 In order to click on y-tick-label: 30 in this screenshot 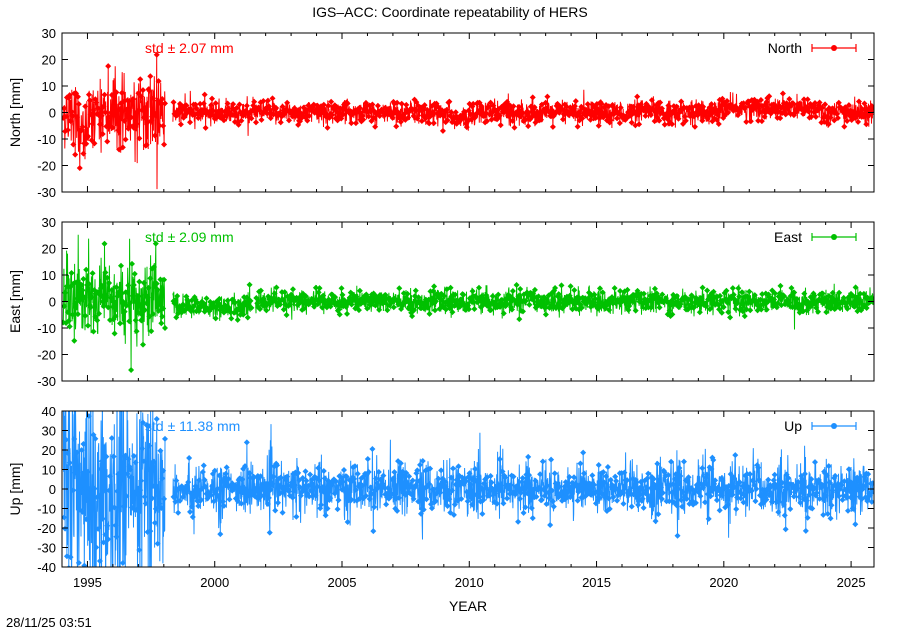, I will do `click(49, 33)`.